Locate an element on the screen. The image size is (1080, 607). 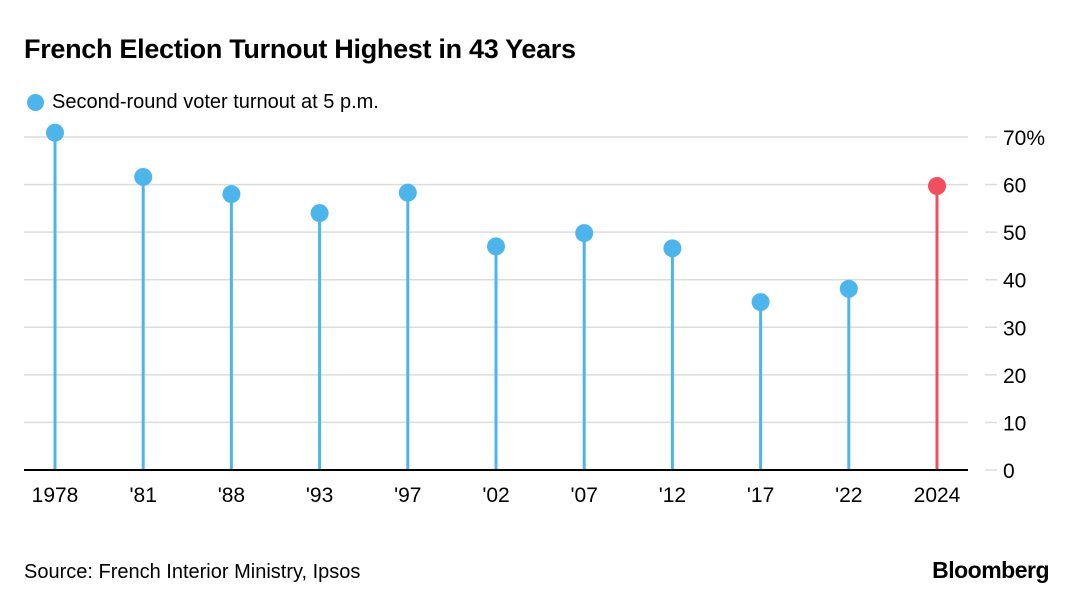
y-tick-label: 30 is located at coordinates (1014, 328).